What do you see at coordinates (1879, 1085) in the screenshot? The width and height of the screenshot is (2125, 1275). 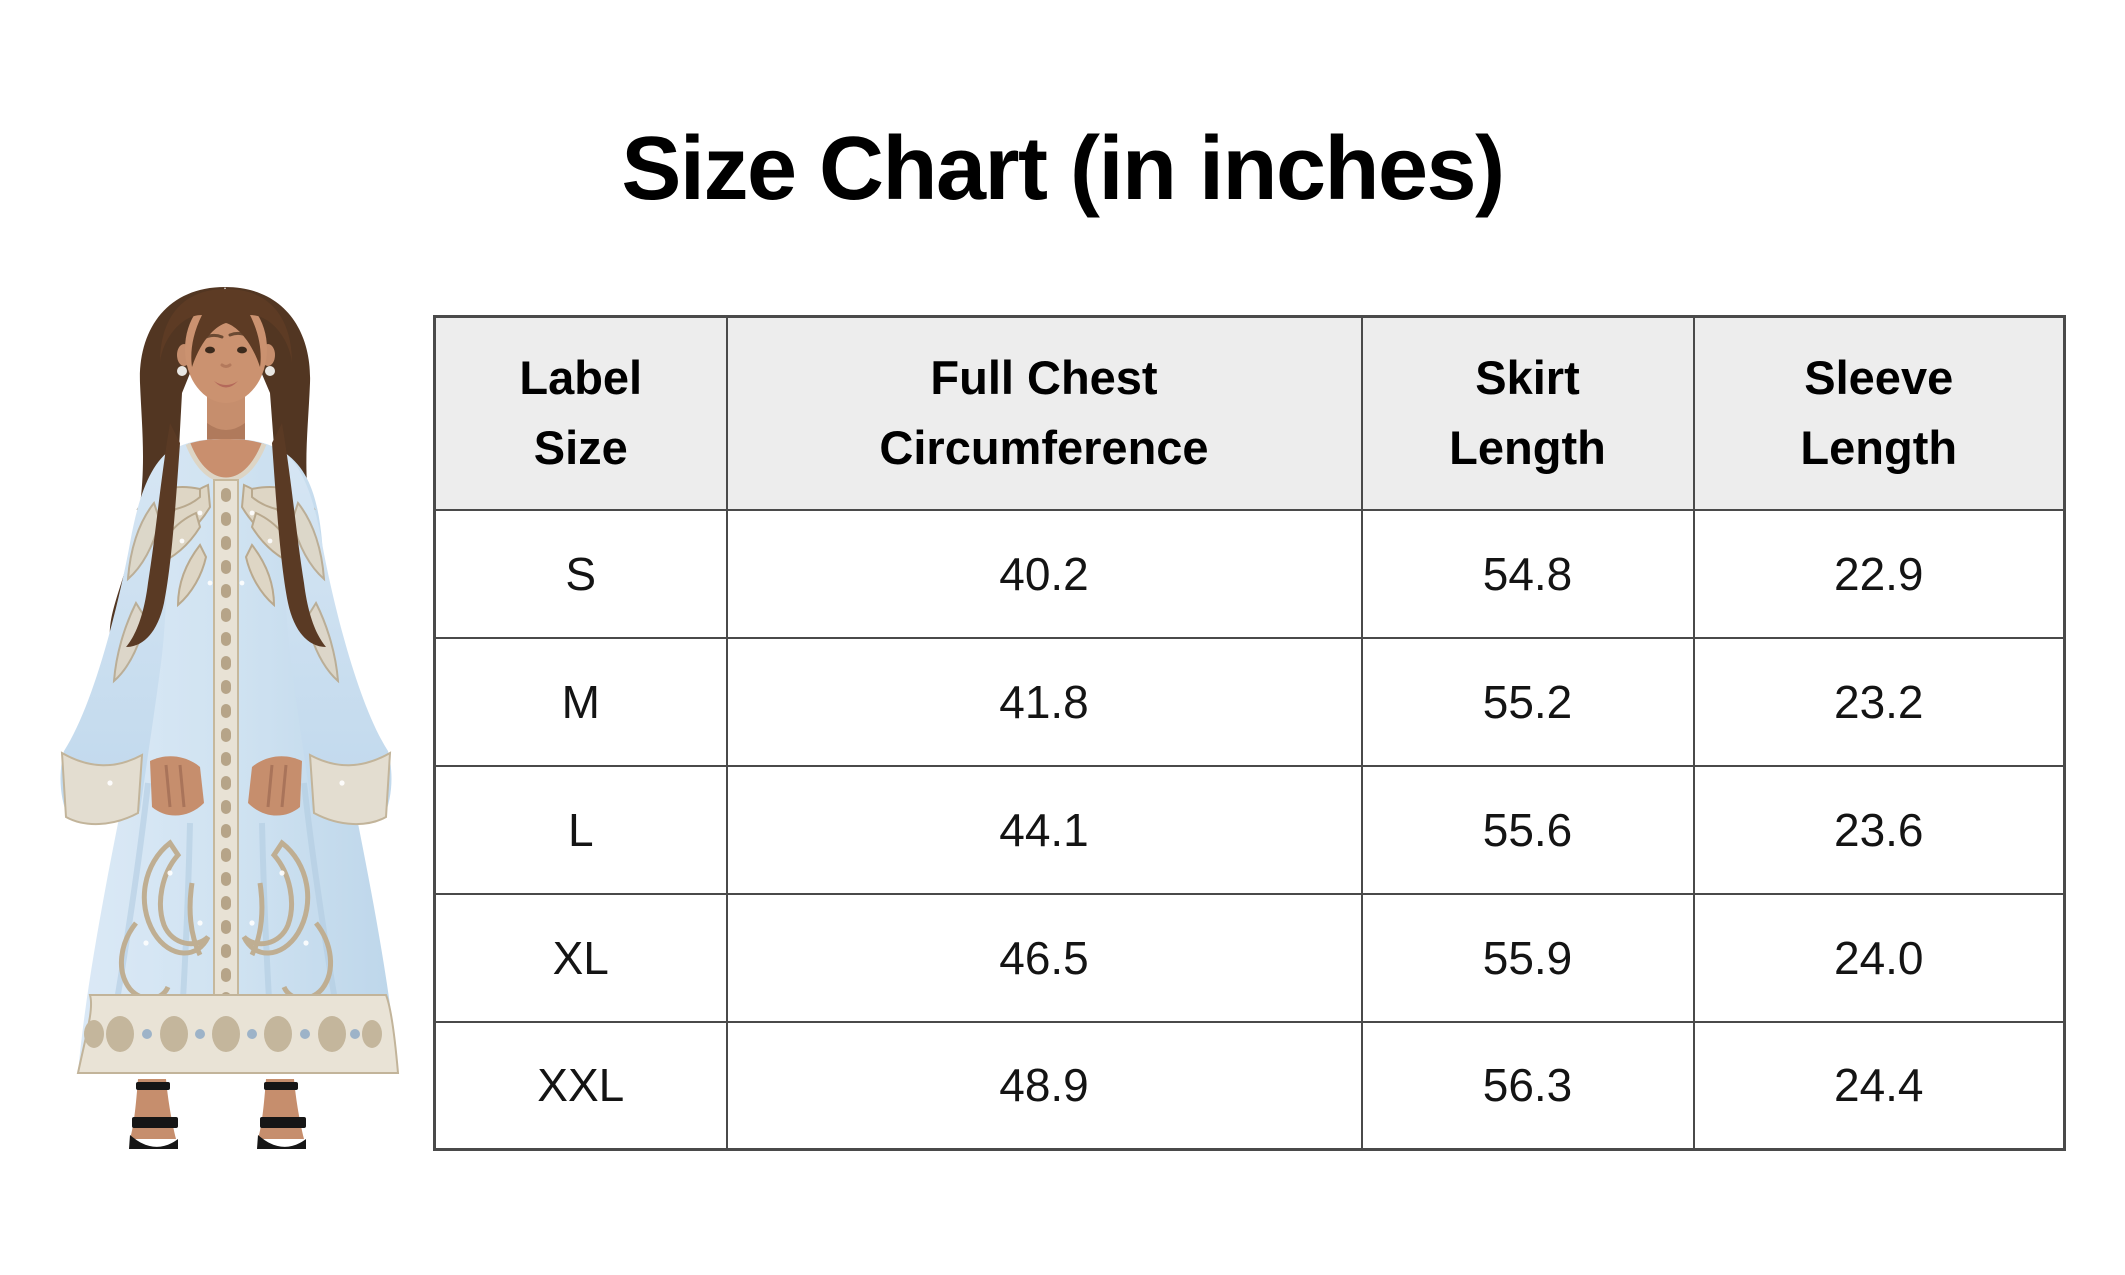 I see `cell-sleeve: 24.4` at bounding box center [1879, 1085].